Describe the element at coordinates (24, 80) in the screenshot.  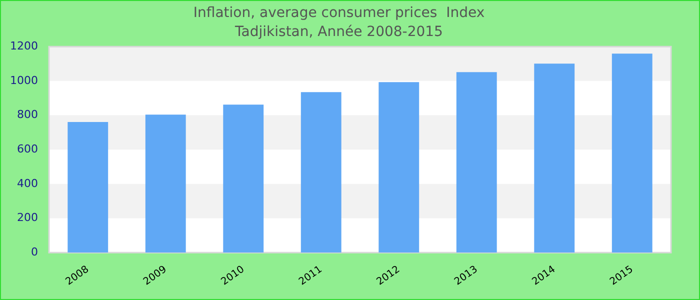
I see `y-tick-label: 1000` at that location.